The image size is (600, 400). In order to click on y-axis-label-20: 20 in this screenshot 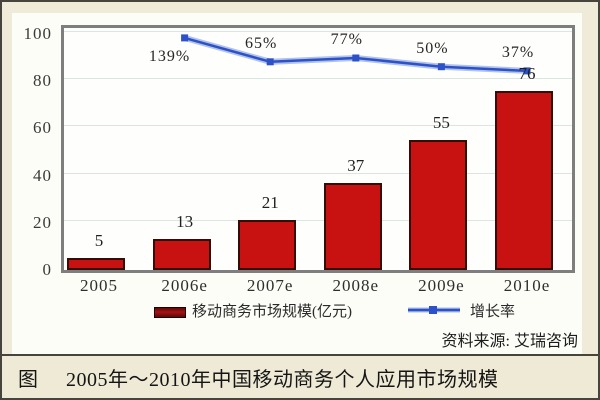, I will do `click(42, 222)`.